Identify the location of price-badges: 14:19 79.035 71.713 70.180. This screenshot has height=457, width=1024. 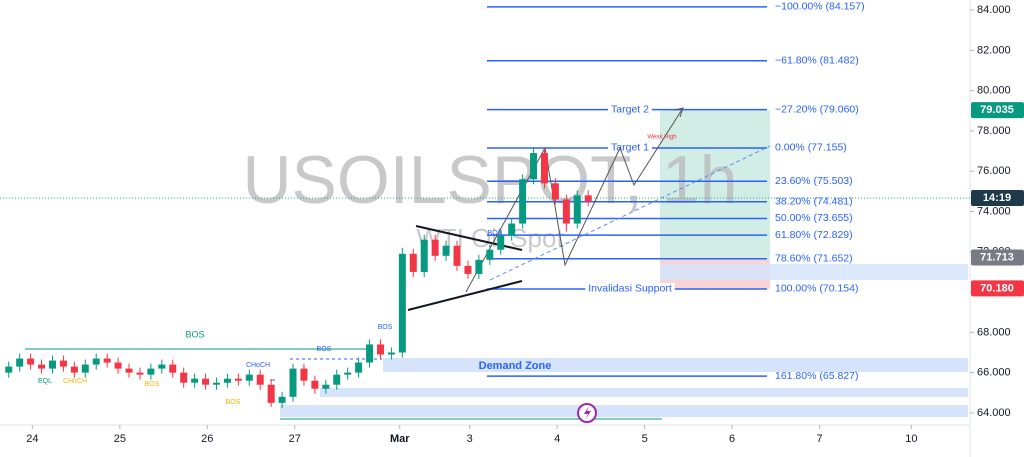
(997, 199).